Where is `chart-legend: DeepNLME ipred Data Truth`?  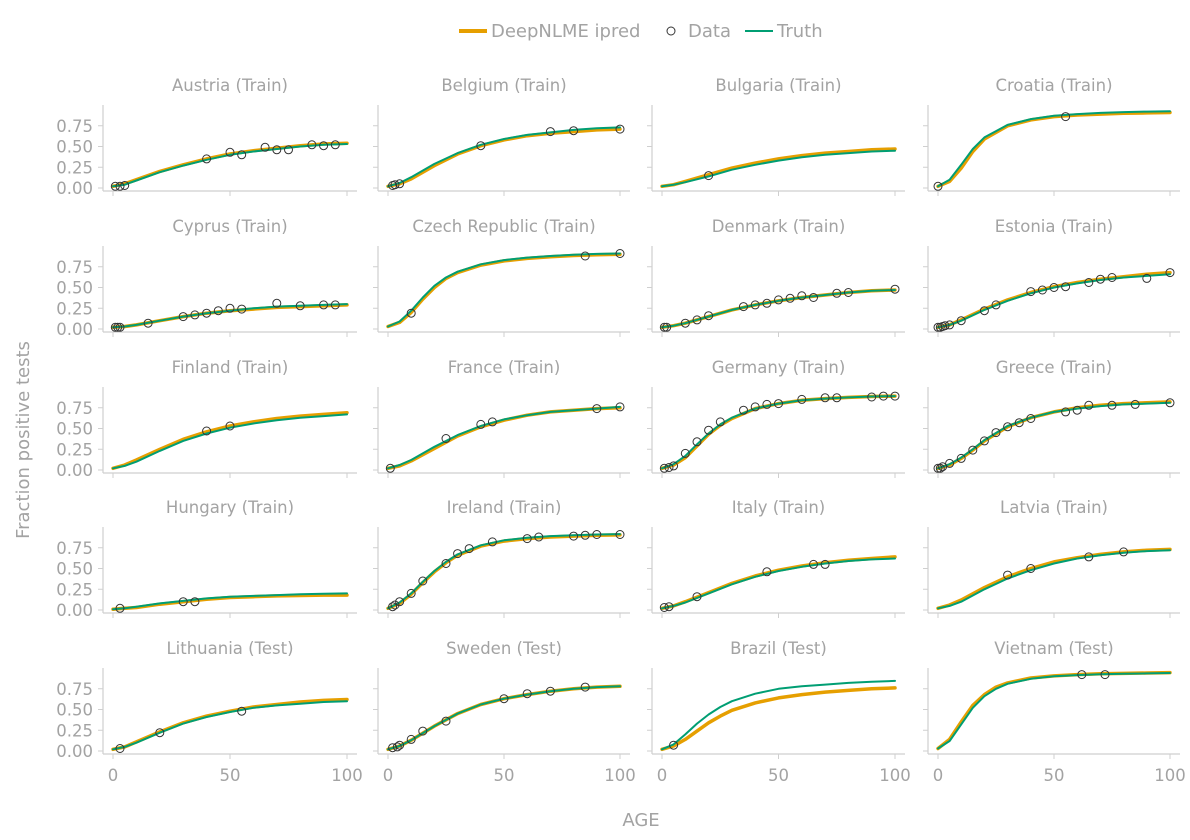 chart-legend: DeepNLME ipred Data Truth is located at coordinates (641, 31).